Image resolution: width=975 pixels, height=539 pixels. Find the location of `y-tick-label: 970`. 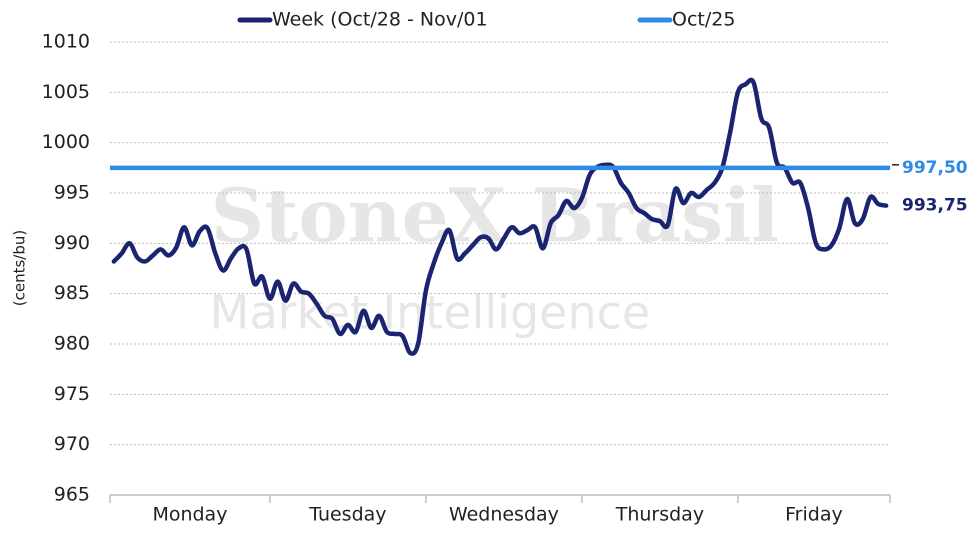

y-tick-label: 970 is located at coordinates (72, 444).